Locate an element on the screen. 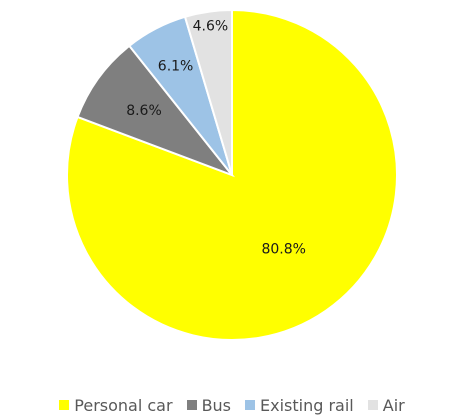  legend-swatch-air is located at coordinates (372, 405).